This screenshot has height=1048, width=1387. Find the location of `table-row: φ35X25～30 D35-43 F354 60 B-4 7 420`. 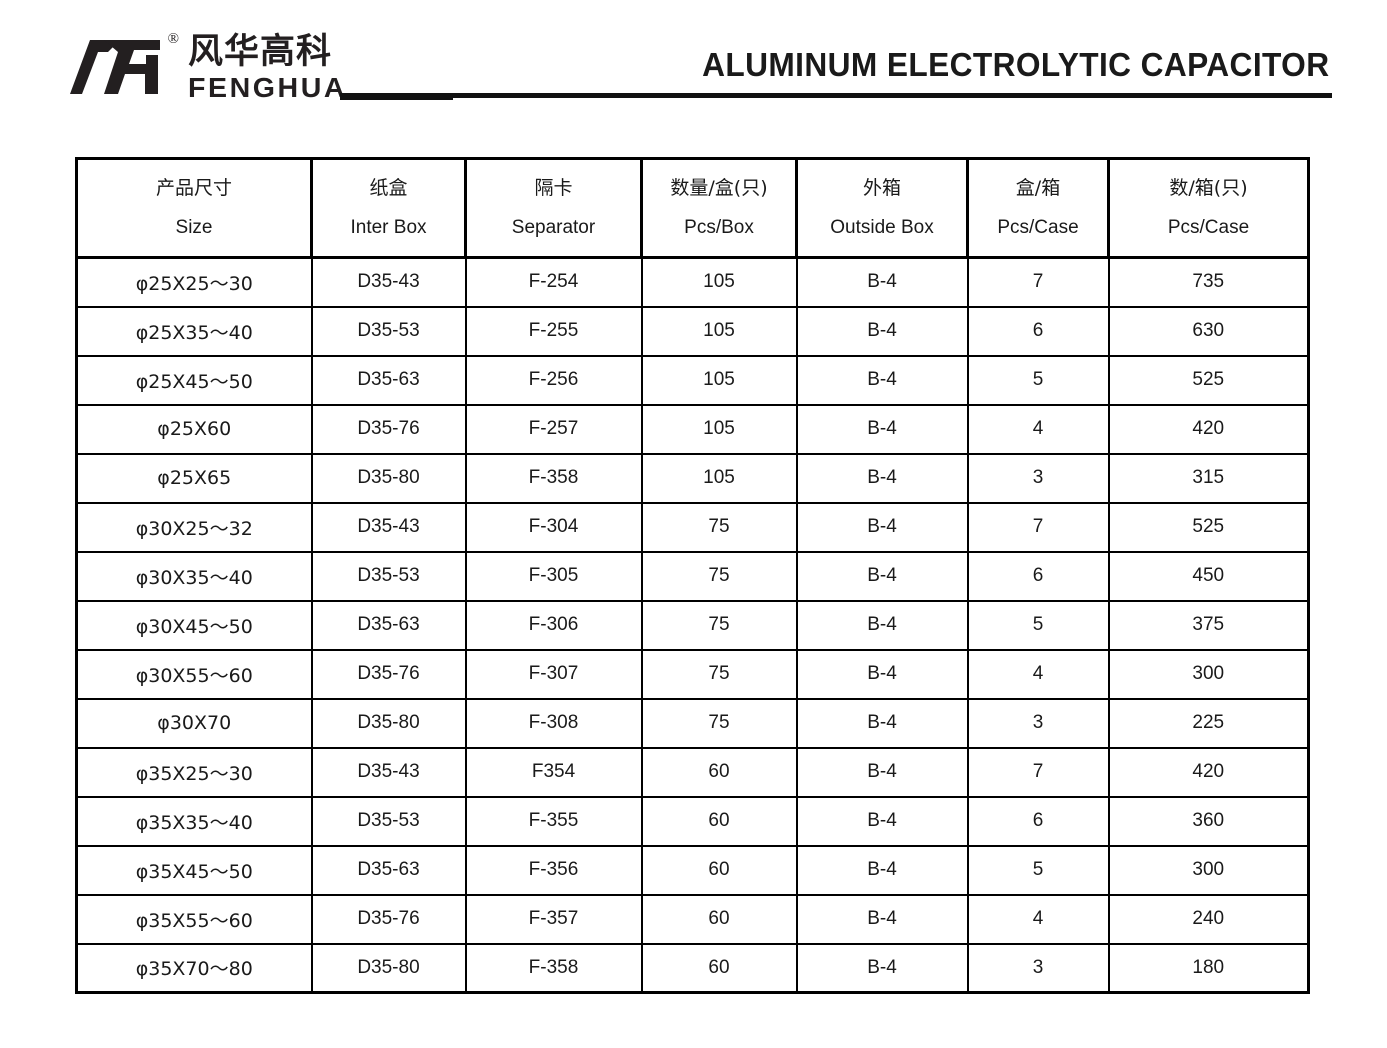

table-row: φ35X25～30 D35-43 F354 60 B-4 7 420 is located at coordinates (692, 772).